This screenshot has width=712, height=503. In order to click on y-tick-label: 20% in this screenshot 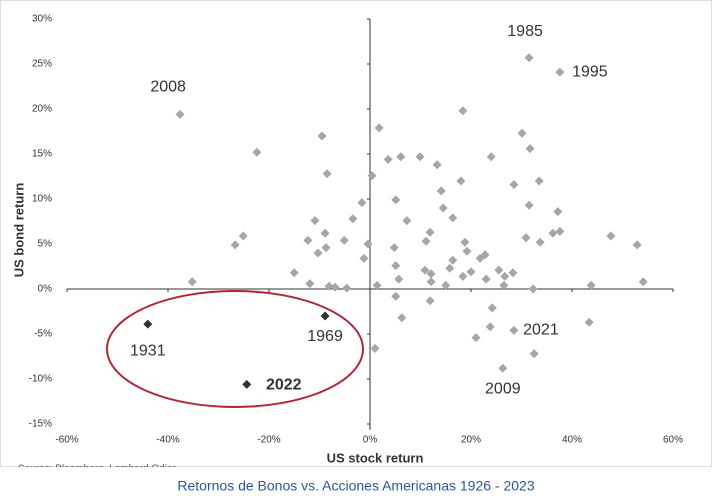, I will do `click(42, 109)`.